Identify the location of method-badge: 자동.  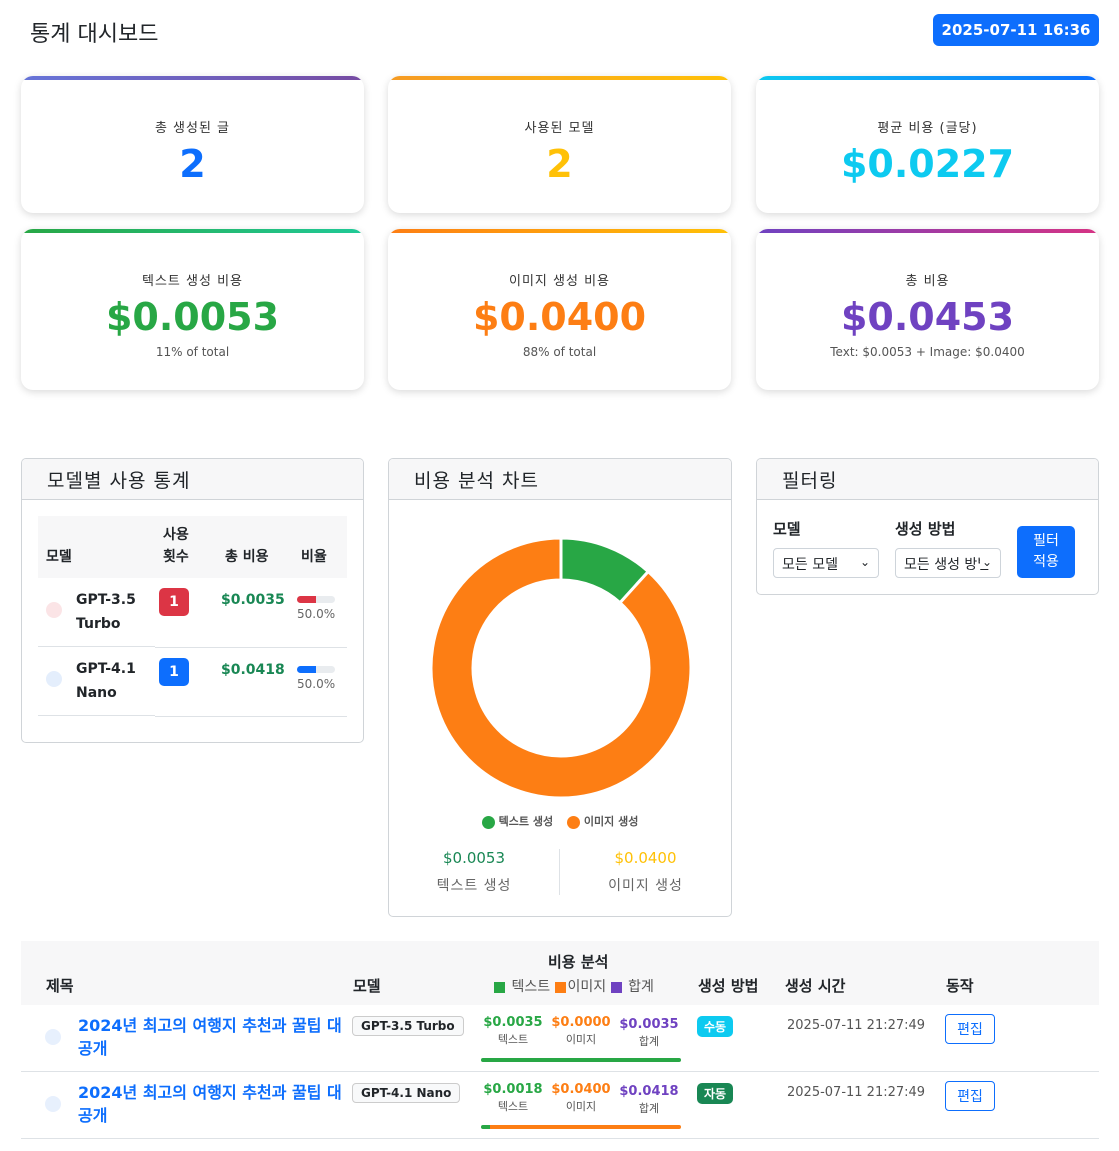
(715, 1093).